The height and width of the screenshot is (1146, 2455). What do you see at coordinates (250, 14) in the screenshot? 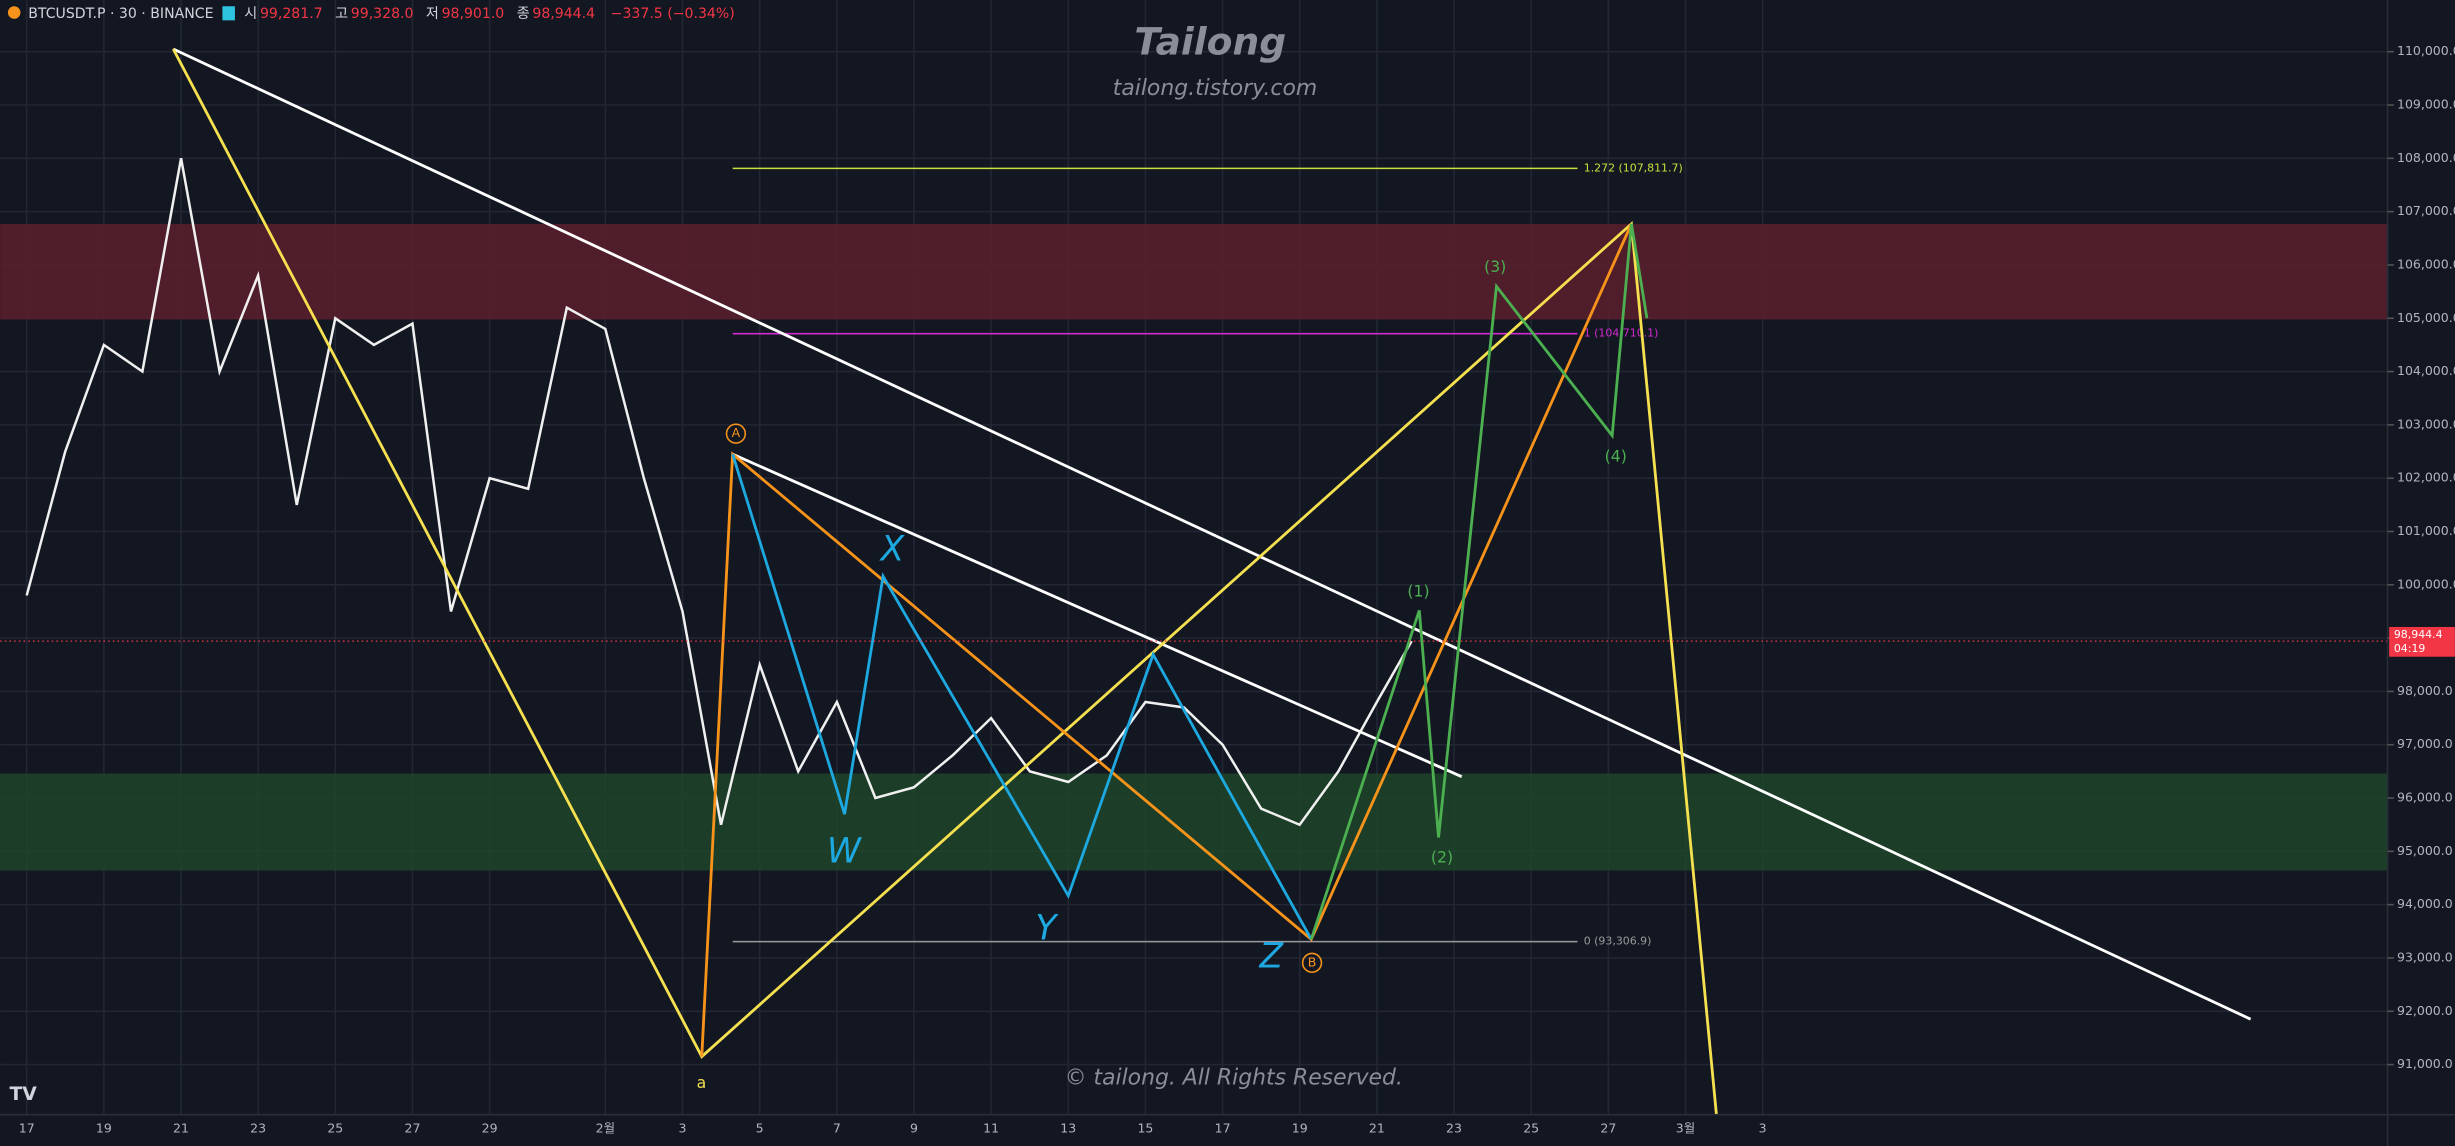
I see `ohlc-label: 시` at bounding box center [250, 14].